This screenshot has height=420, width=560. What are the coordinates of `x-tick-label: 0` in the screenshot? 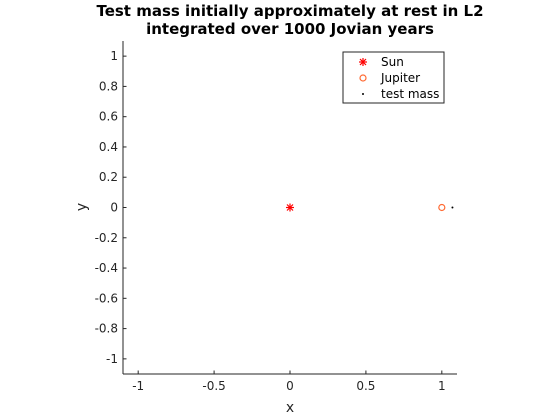 It's located at (290, 386).